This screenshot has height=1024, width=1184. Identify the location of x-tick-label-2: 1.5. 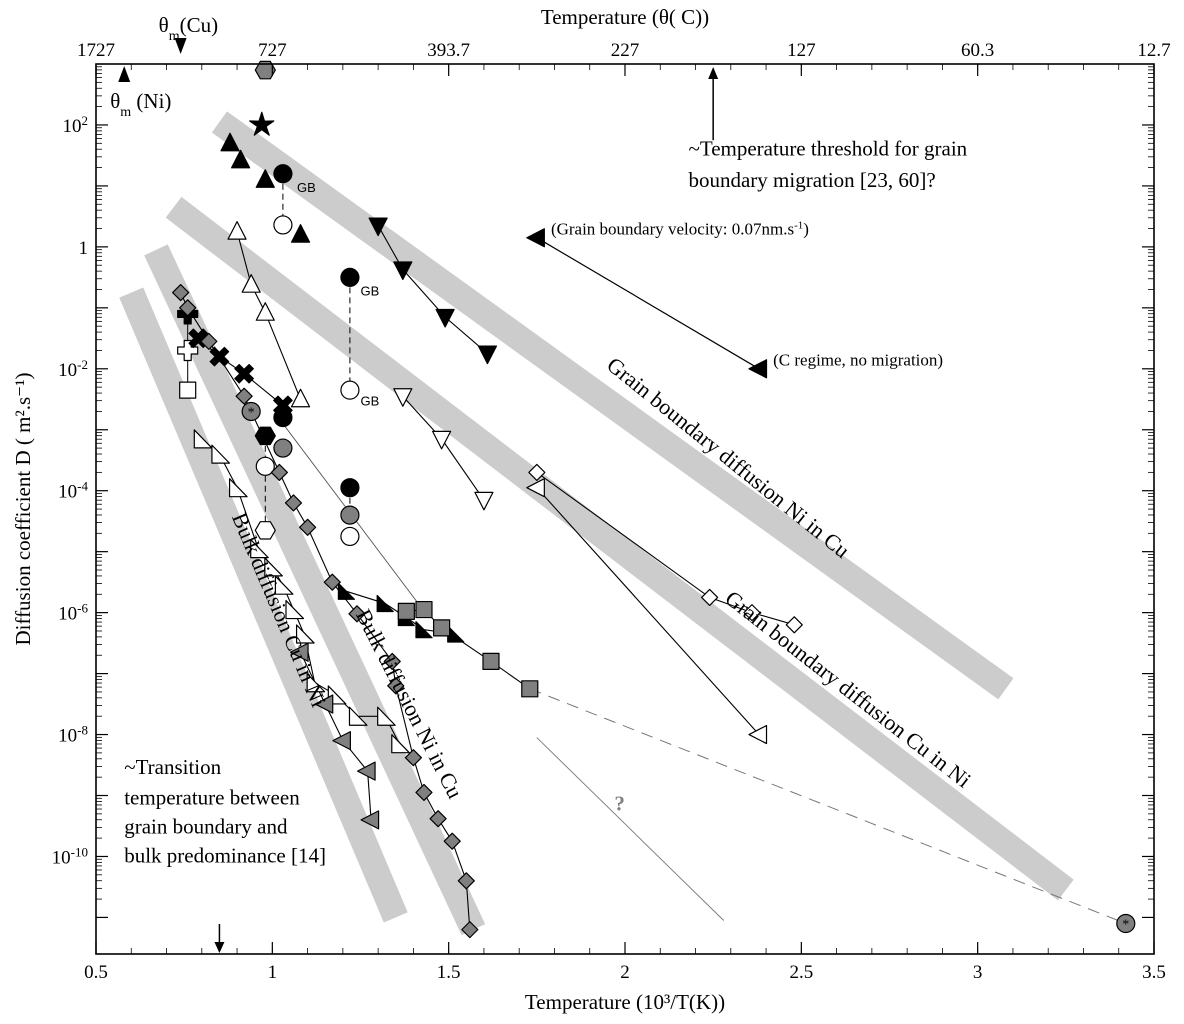
(449, 972).